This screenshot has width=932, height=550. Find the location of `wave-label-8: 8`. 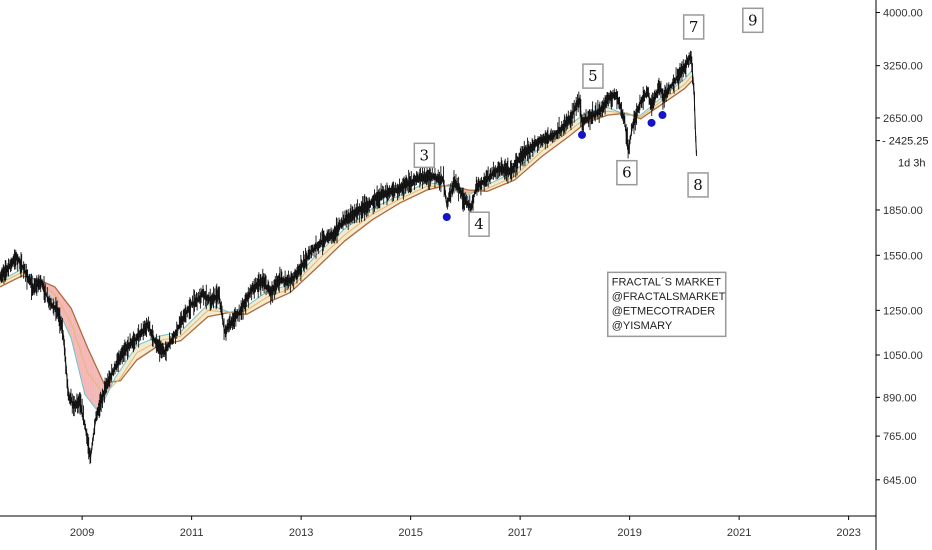

wave-label-8: 8 is located at coordinates (698, 185).